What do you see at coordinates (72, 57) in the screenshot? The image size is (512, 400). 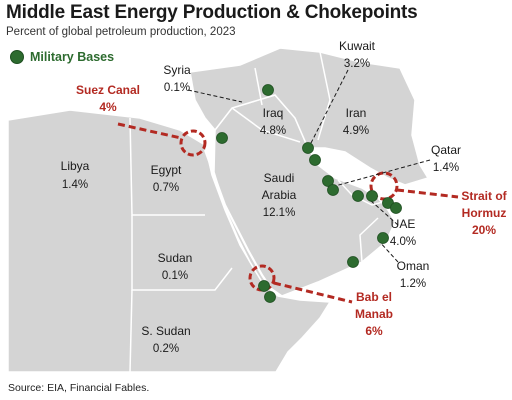 I see `legend-label: Military Bases` at bounding box center [72, 57].